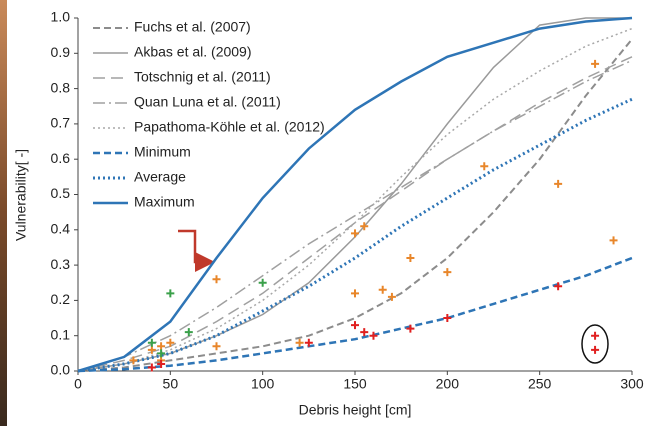 Image resolution: width=651 pixels, height=426 pixels. What do you see at coordinates (61, 299) in the screenshot?
I see `y-tick-label: 0.2` at bounding box center [61, 299].